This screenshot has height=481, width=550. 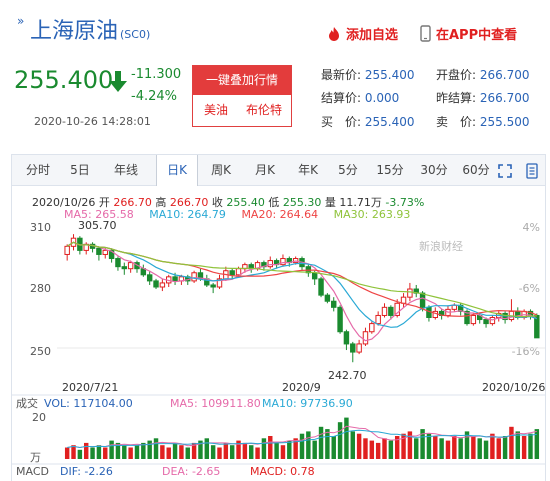 I want to click on add-favorite-button: 添加自选, so click(x=362, y=33).